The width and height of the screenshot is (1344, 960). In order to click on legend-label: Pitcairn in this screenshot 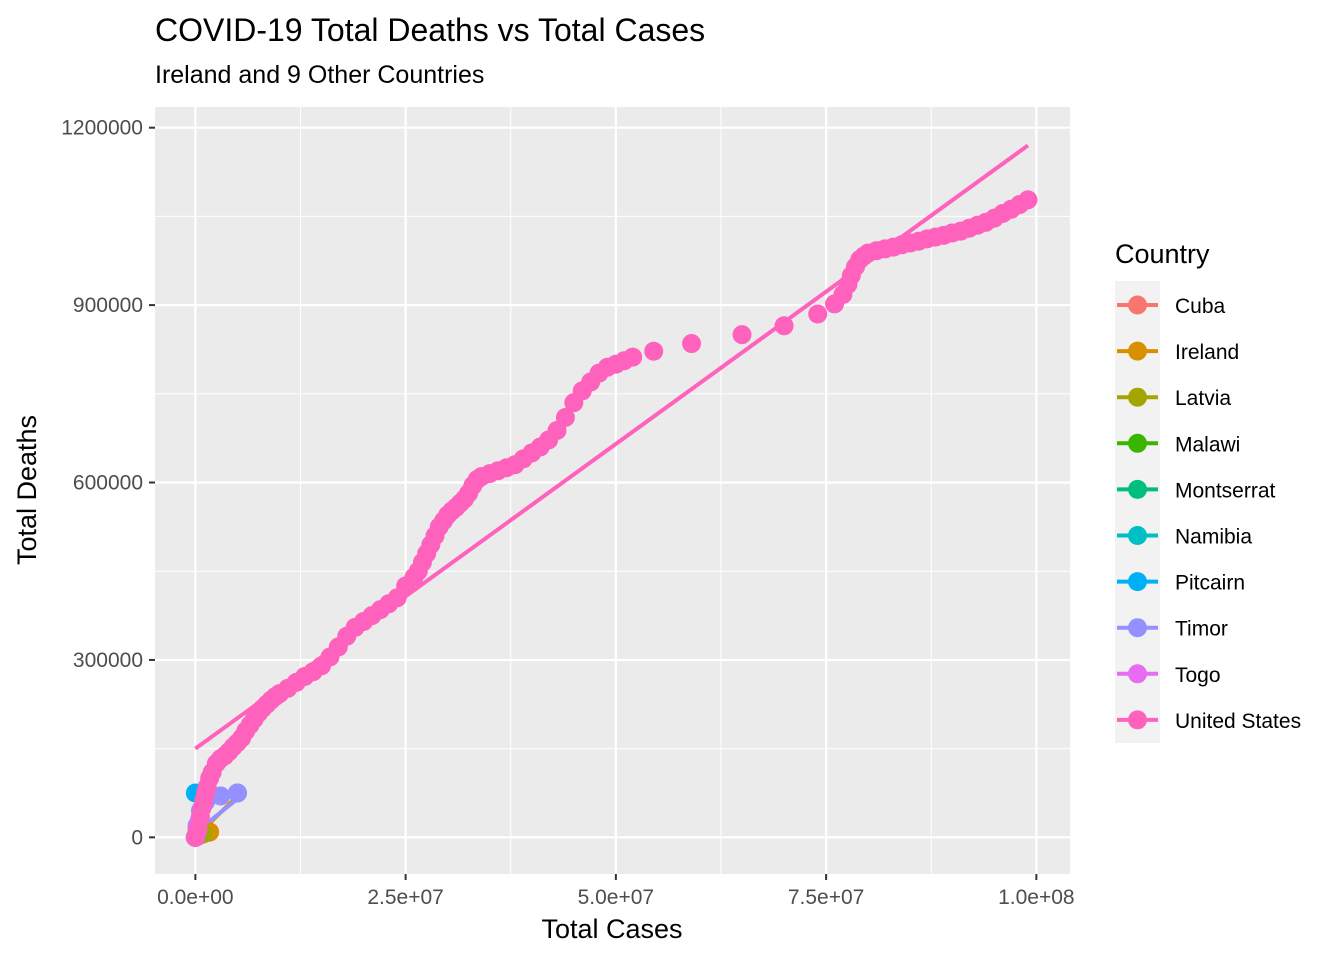, I will do `click(1210, 583)`.